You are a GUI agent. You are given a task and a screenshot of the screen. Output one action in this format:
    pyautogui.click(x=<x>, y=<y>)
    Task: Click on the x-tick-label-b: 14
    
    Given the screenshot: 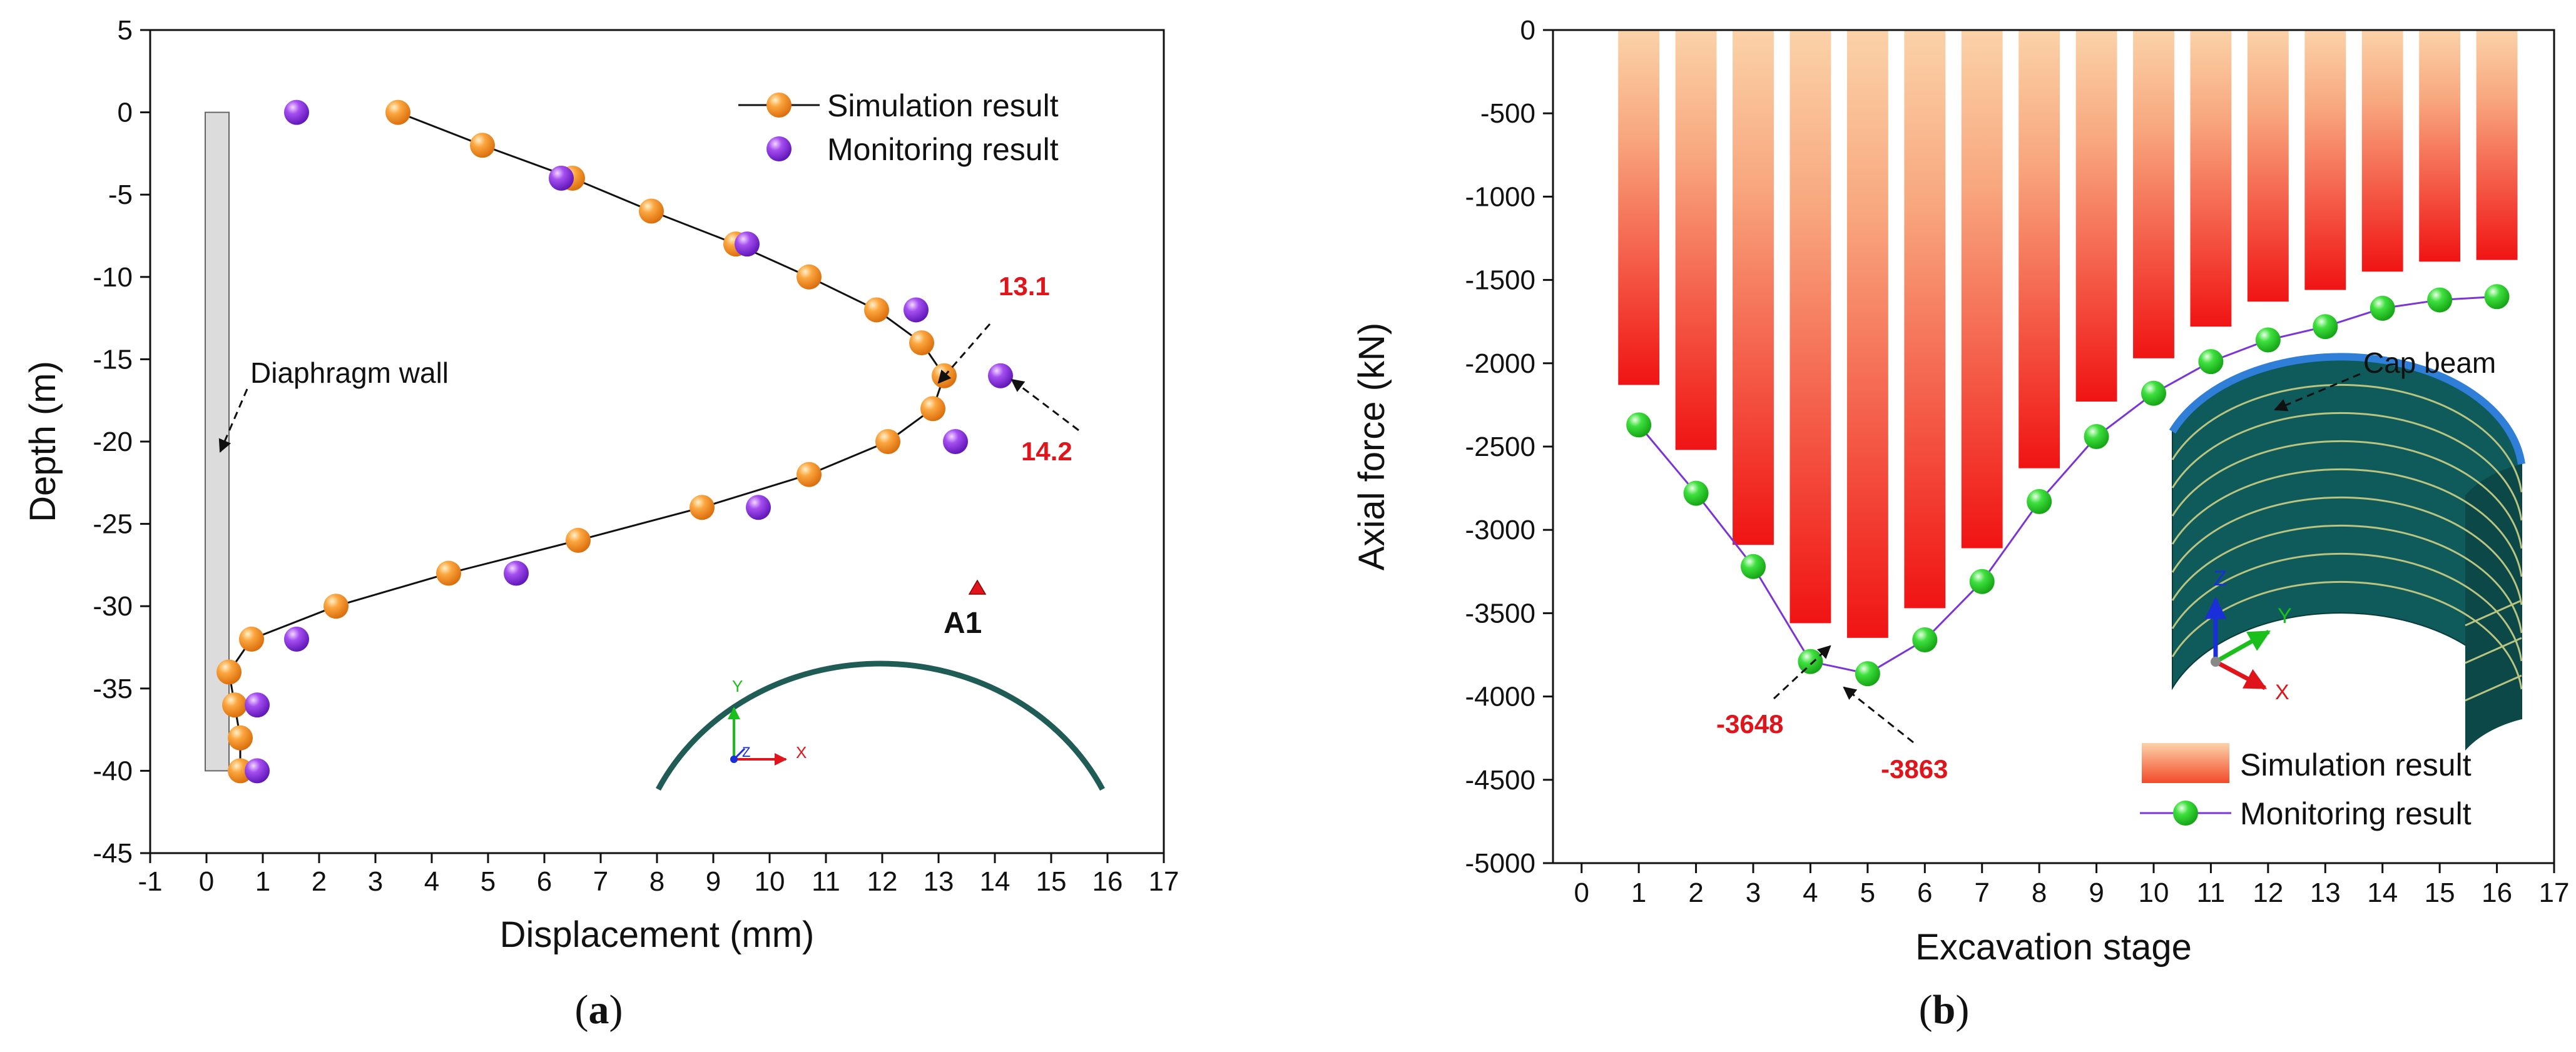 What is the action you would take?
    pyautogui.click(x=2382, y=893)
    